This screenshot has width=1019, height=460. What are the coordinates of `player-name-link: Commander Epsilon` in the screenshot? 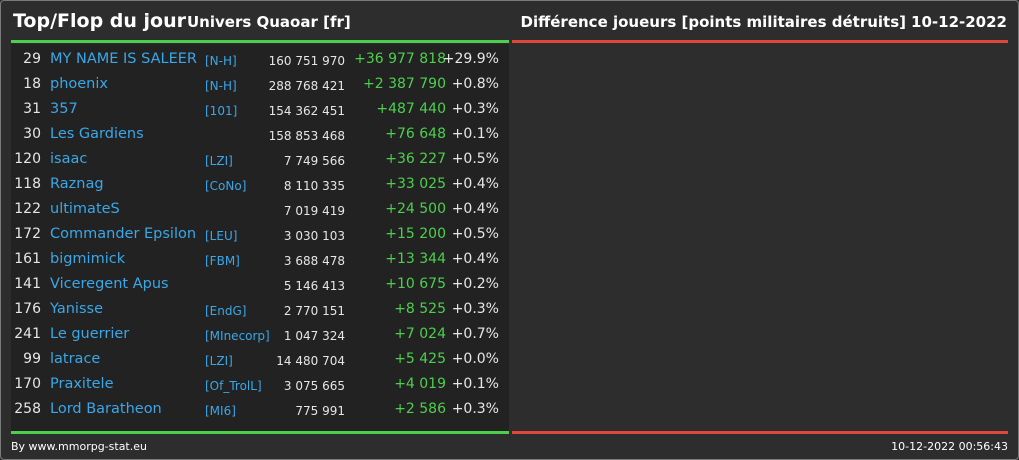 It's located at (123, 234).